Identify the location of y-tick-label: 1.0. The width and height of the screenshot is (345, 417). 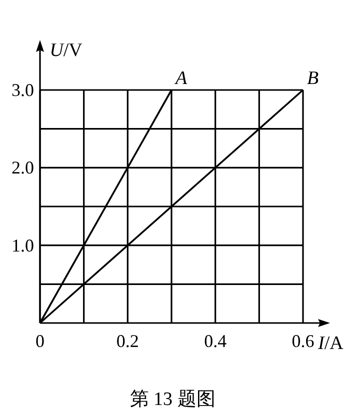
(23, 245).